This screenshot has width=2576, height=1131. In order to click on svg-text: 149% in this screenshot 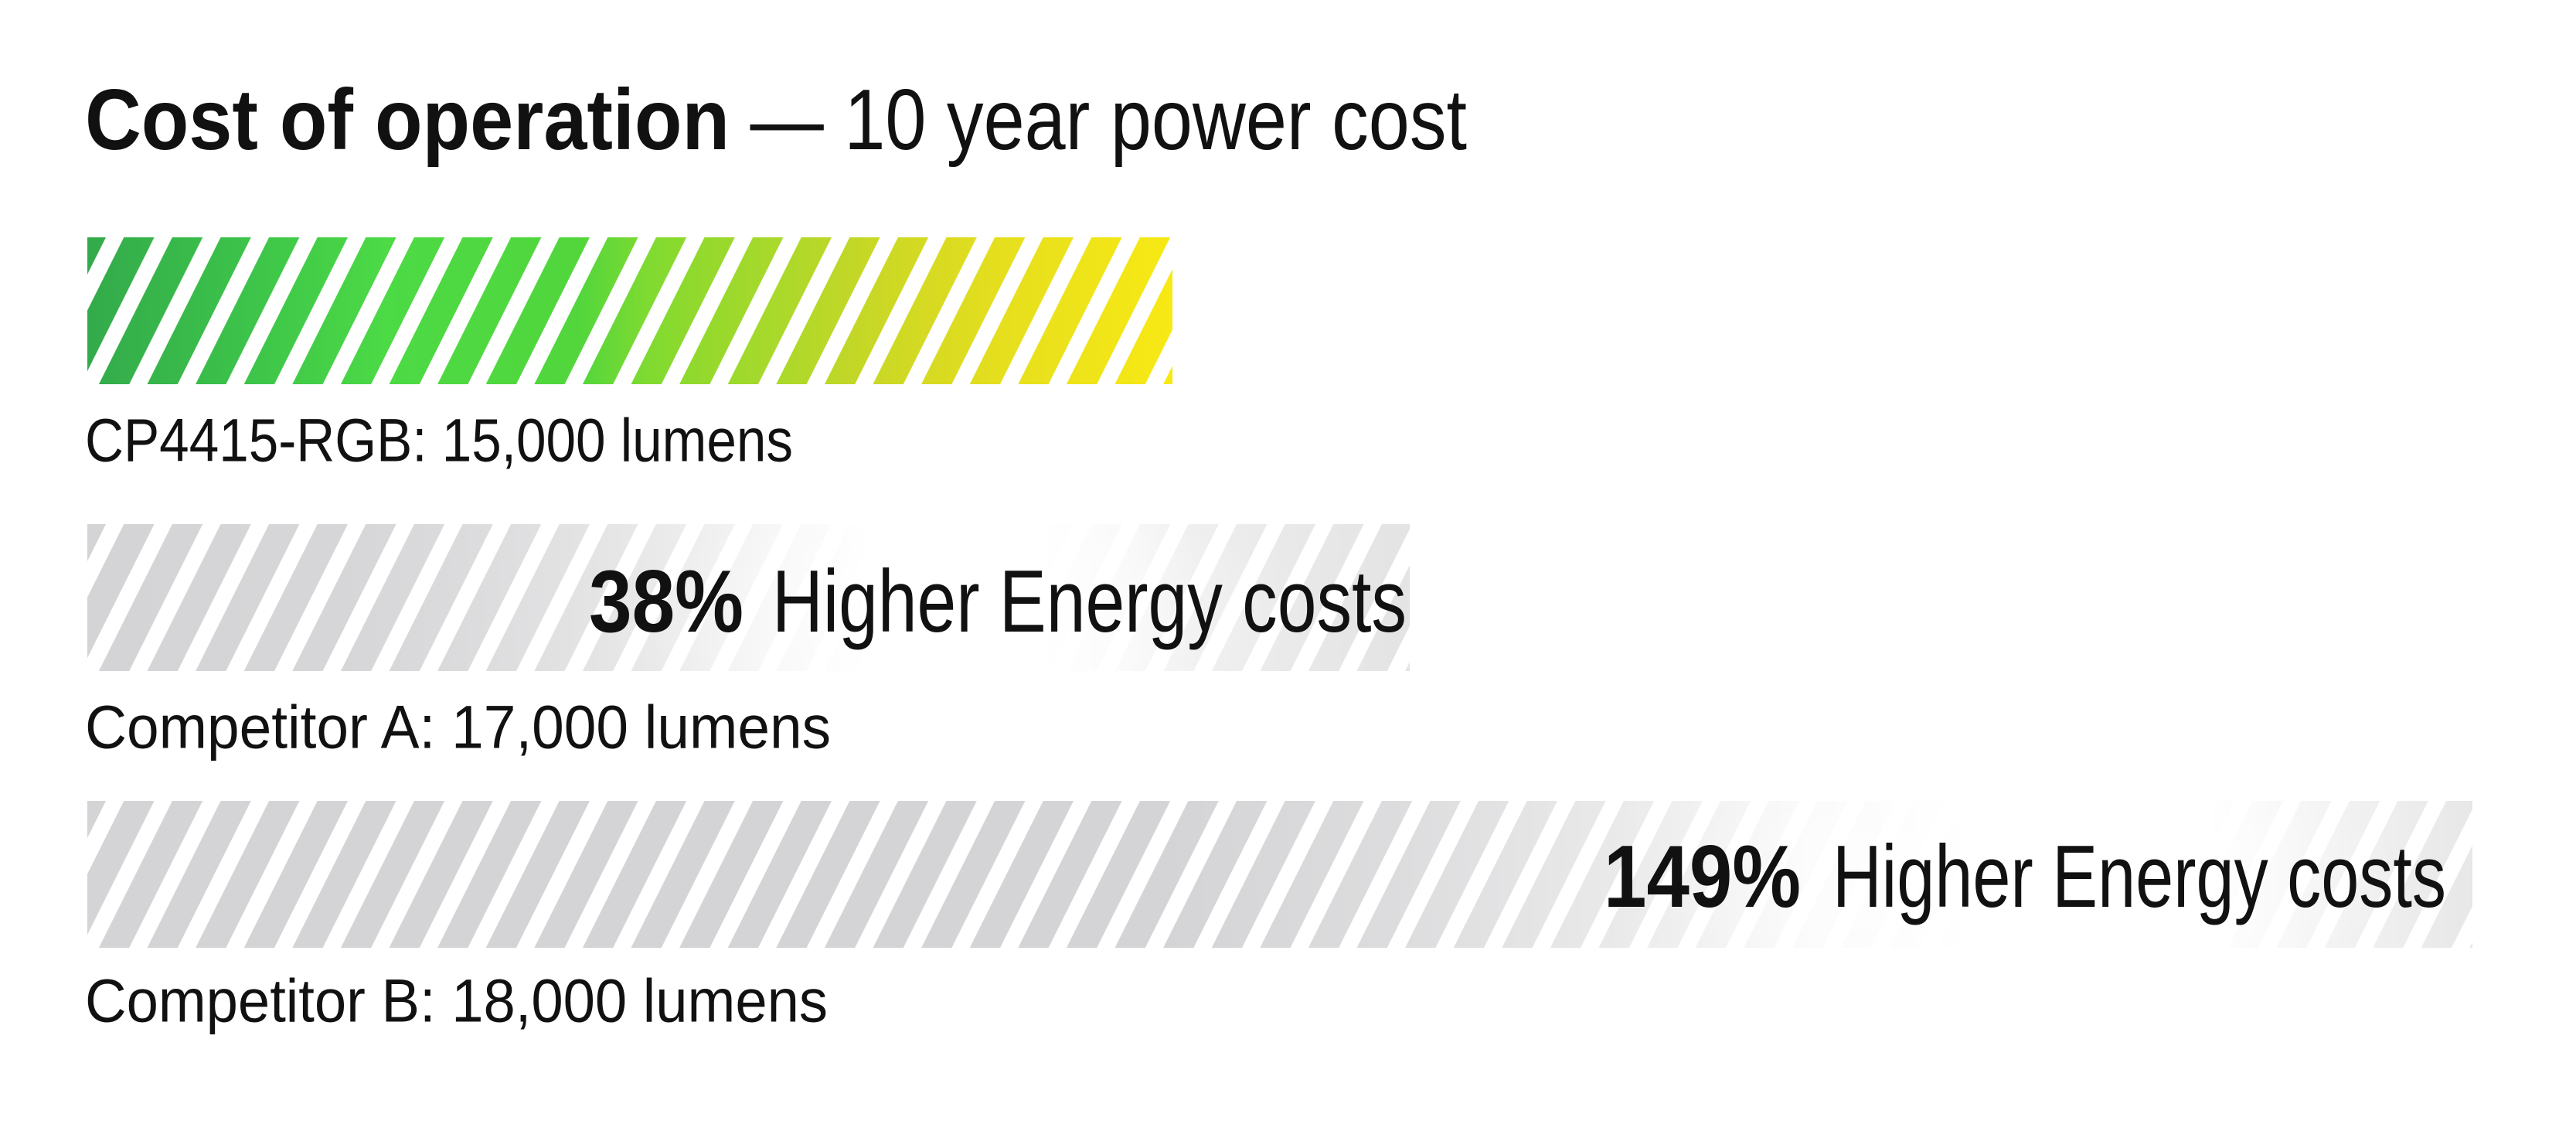, I will do `click(1702, 877)`.